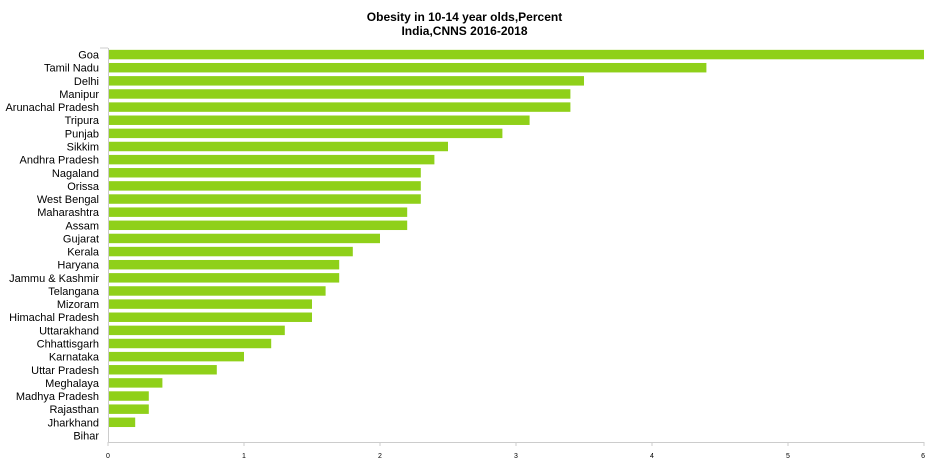  Describe the element at coordinates (86, 82) in the screenshot. I see `category-label: Delhi` at that location.